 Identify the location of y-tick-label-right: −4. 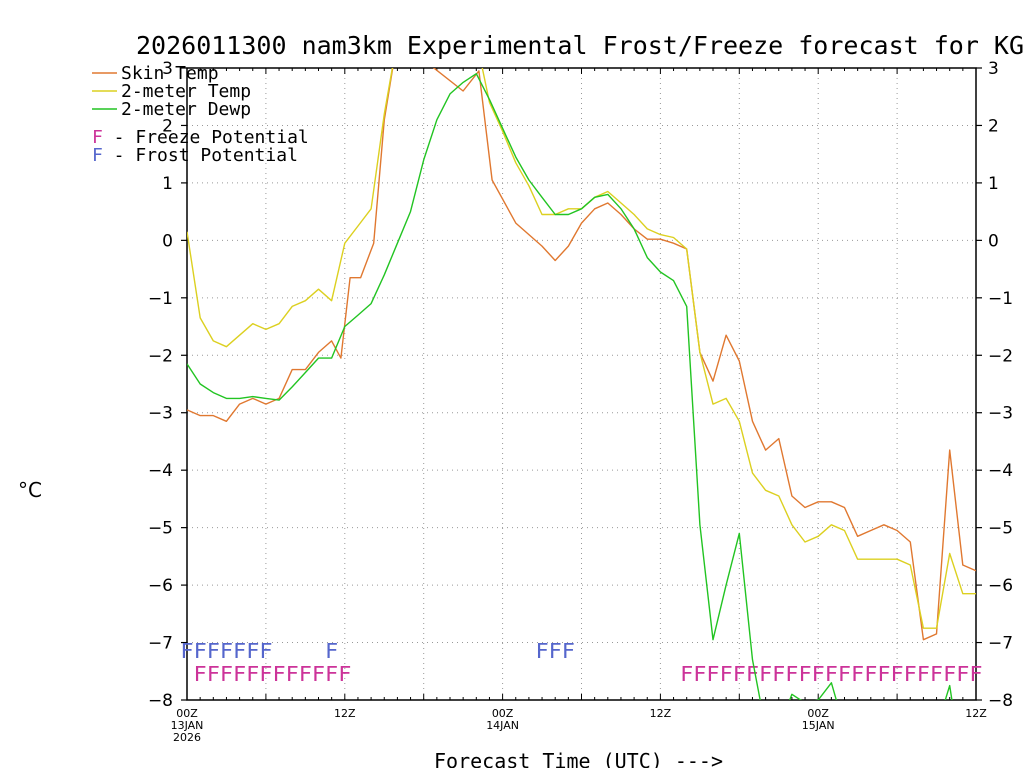
(1000, 471).